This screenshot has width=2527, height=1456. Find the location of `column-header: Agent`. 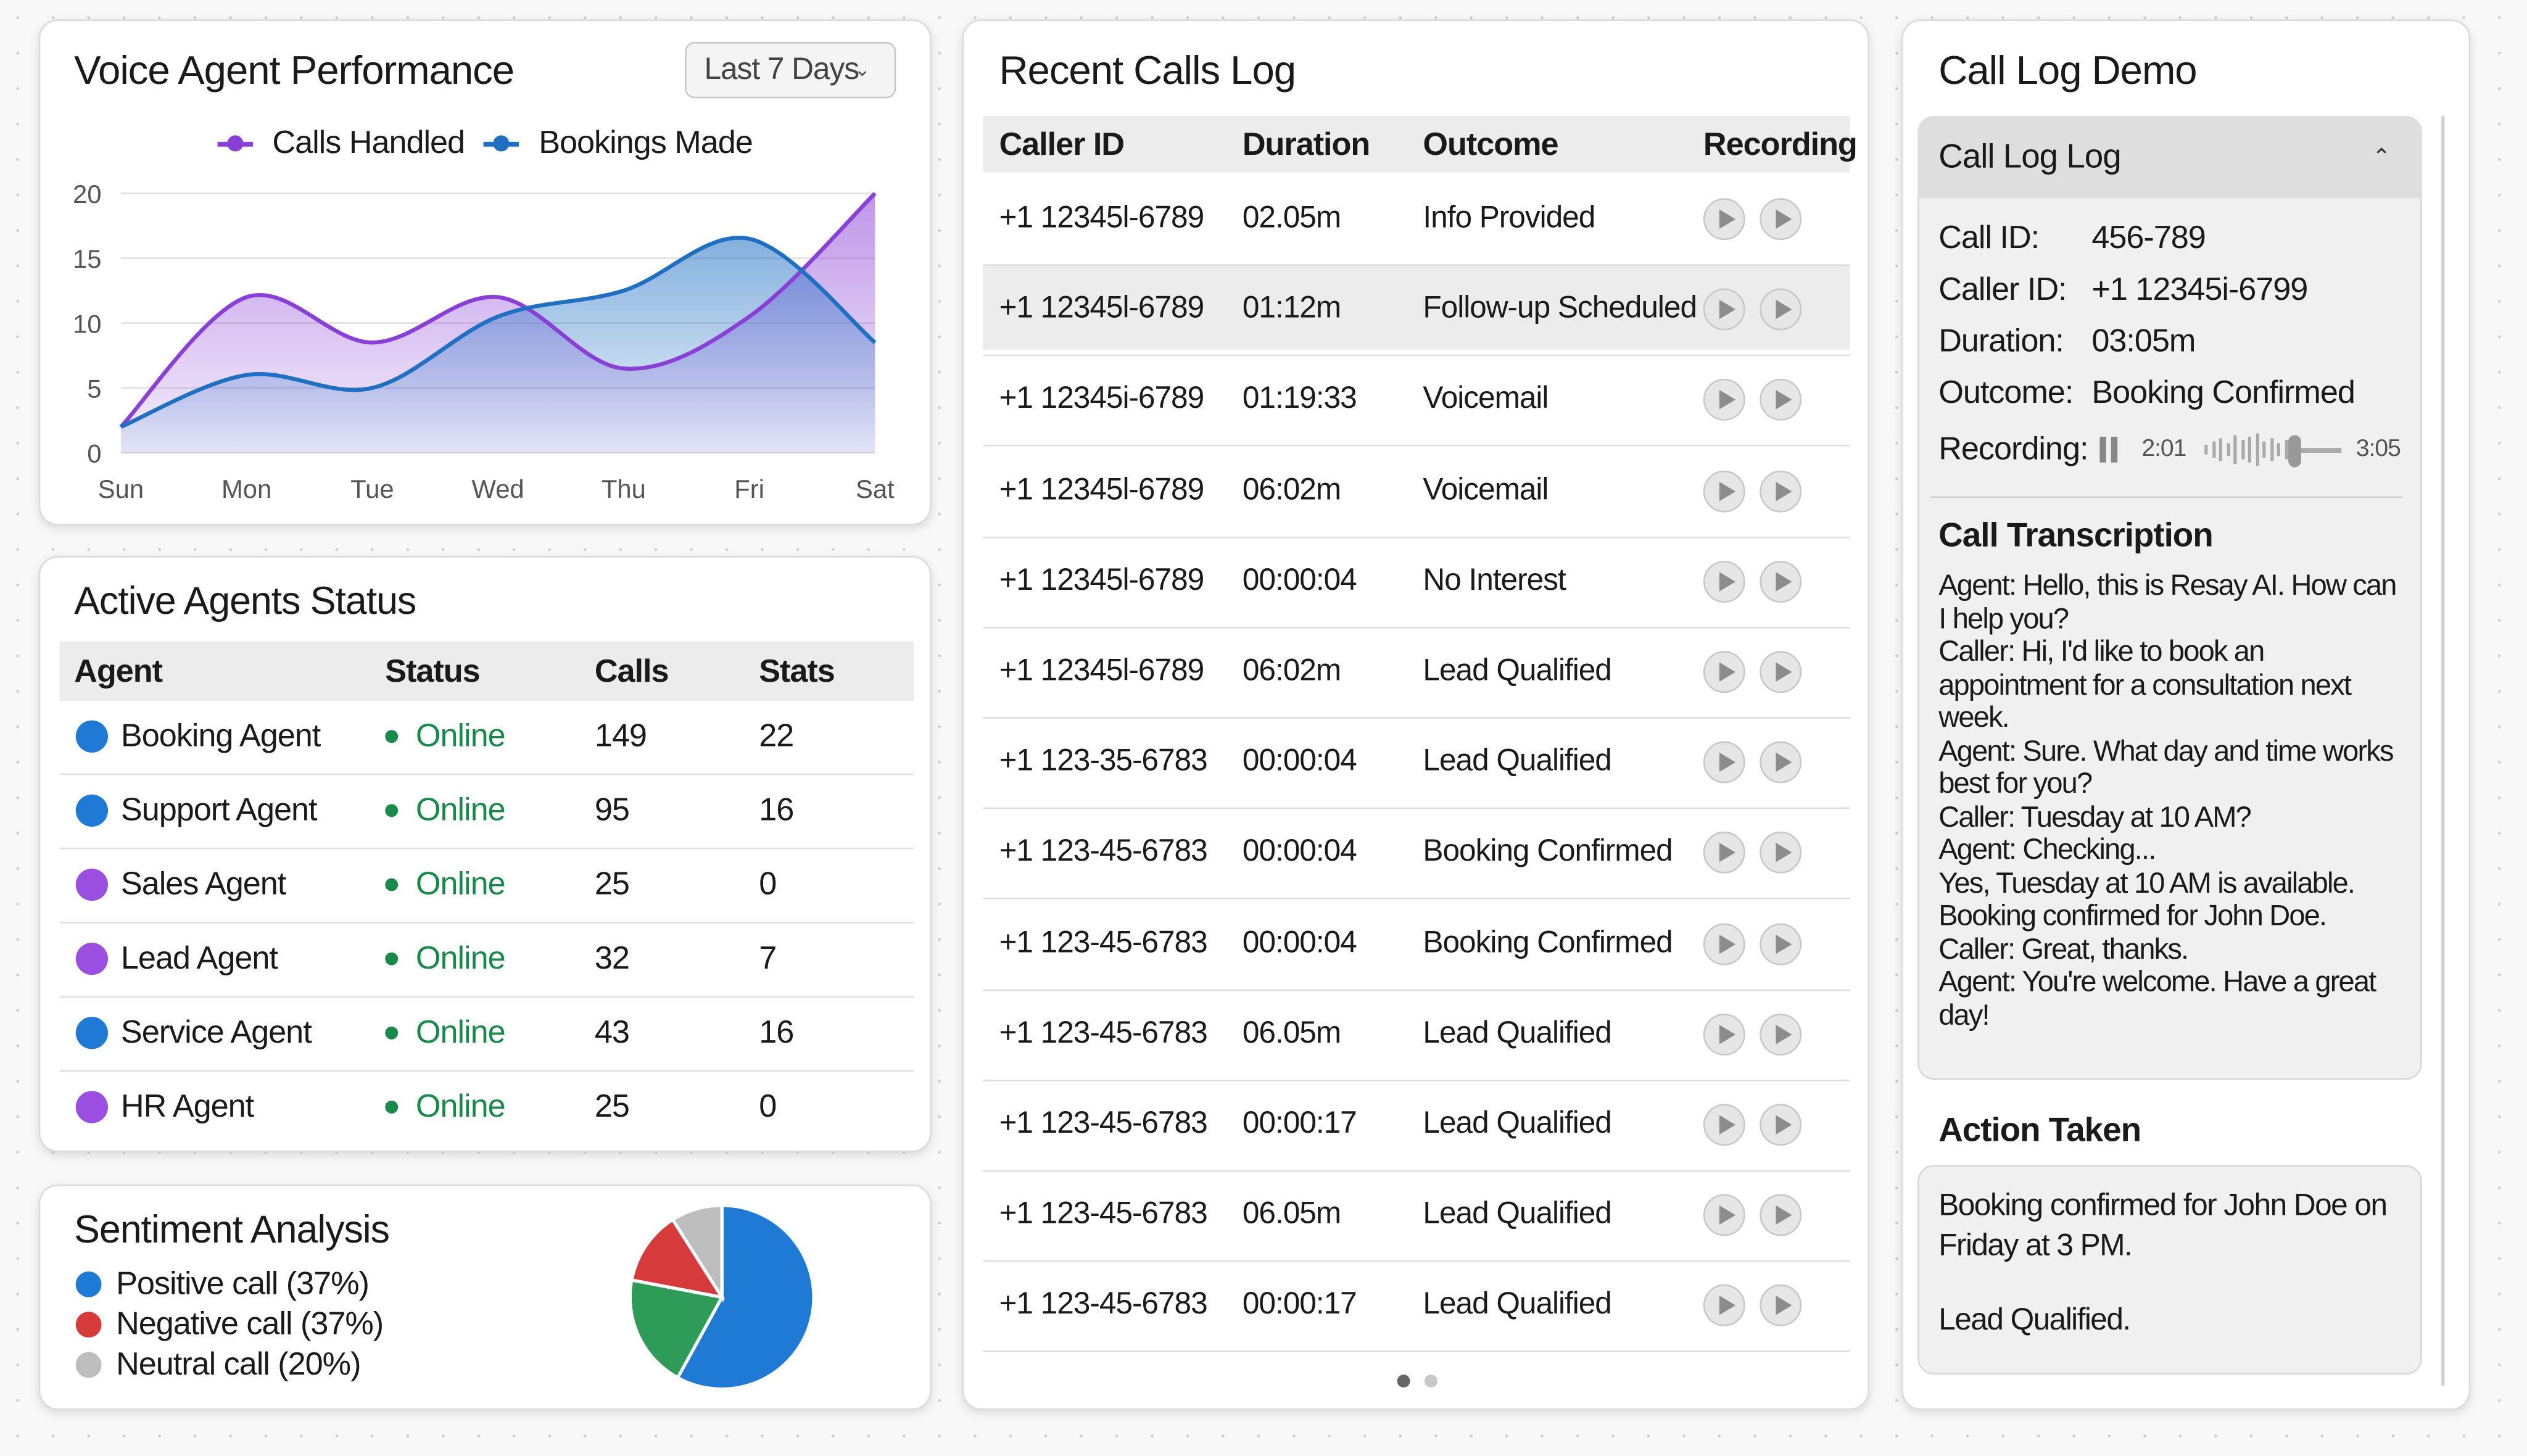

column-header: Agent is located at coordinates (118, 672).